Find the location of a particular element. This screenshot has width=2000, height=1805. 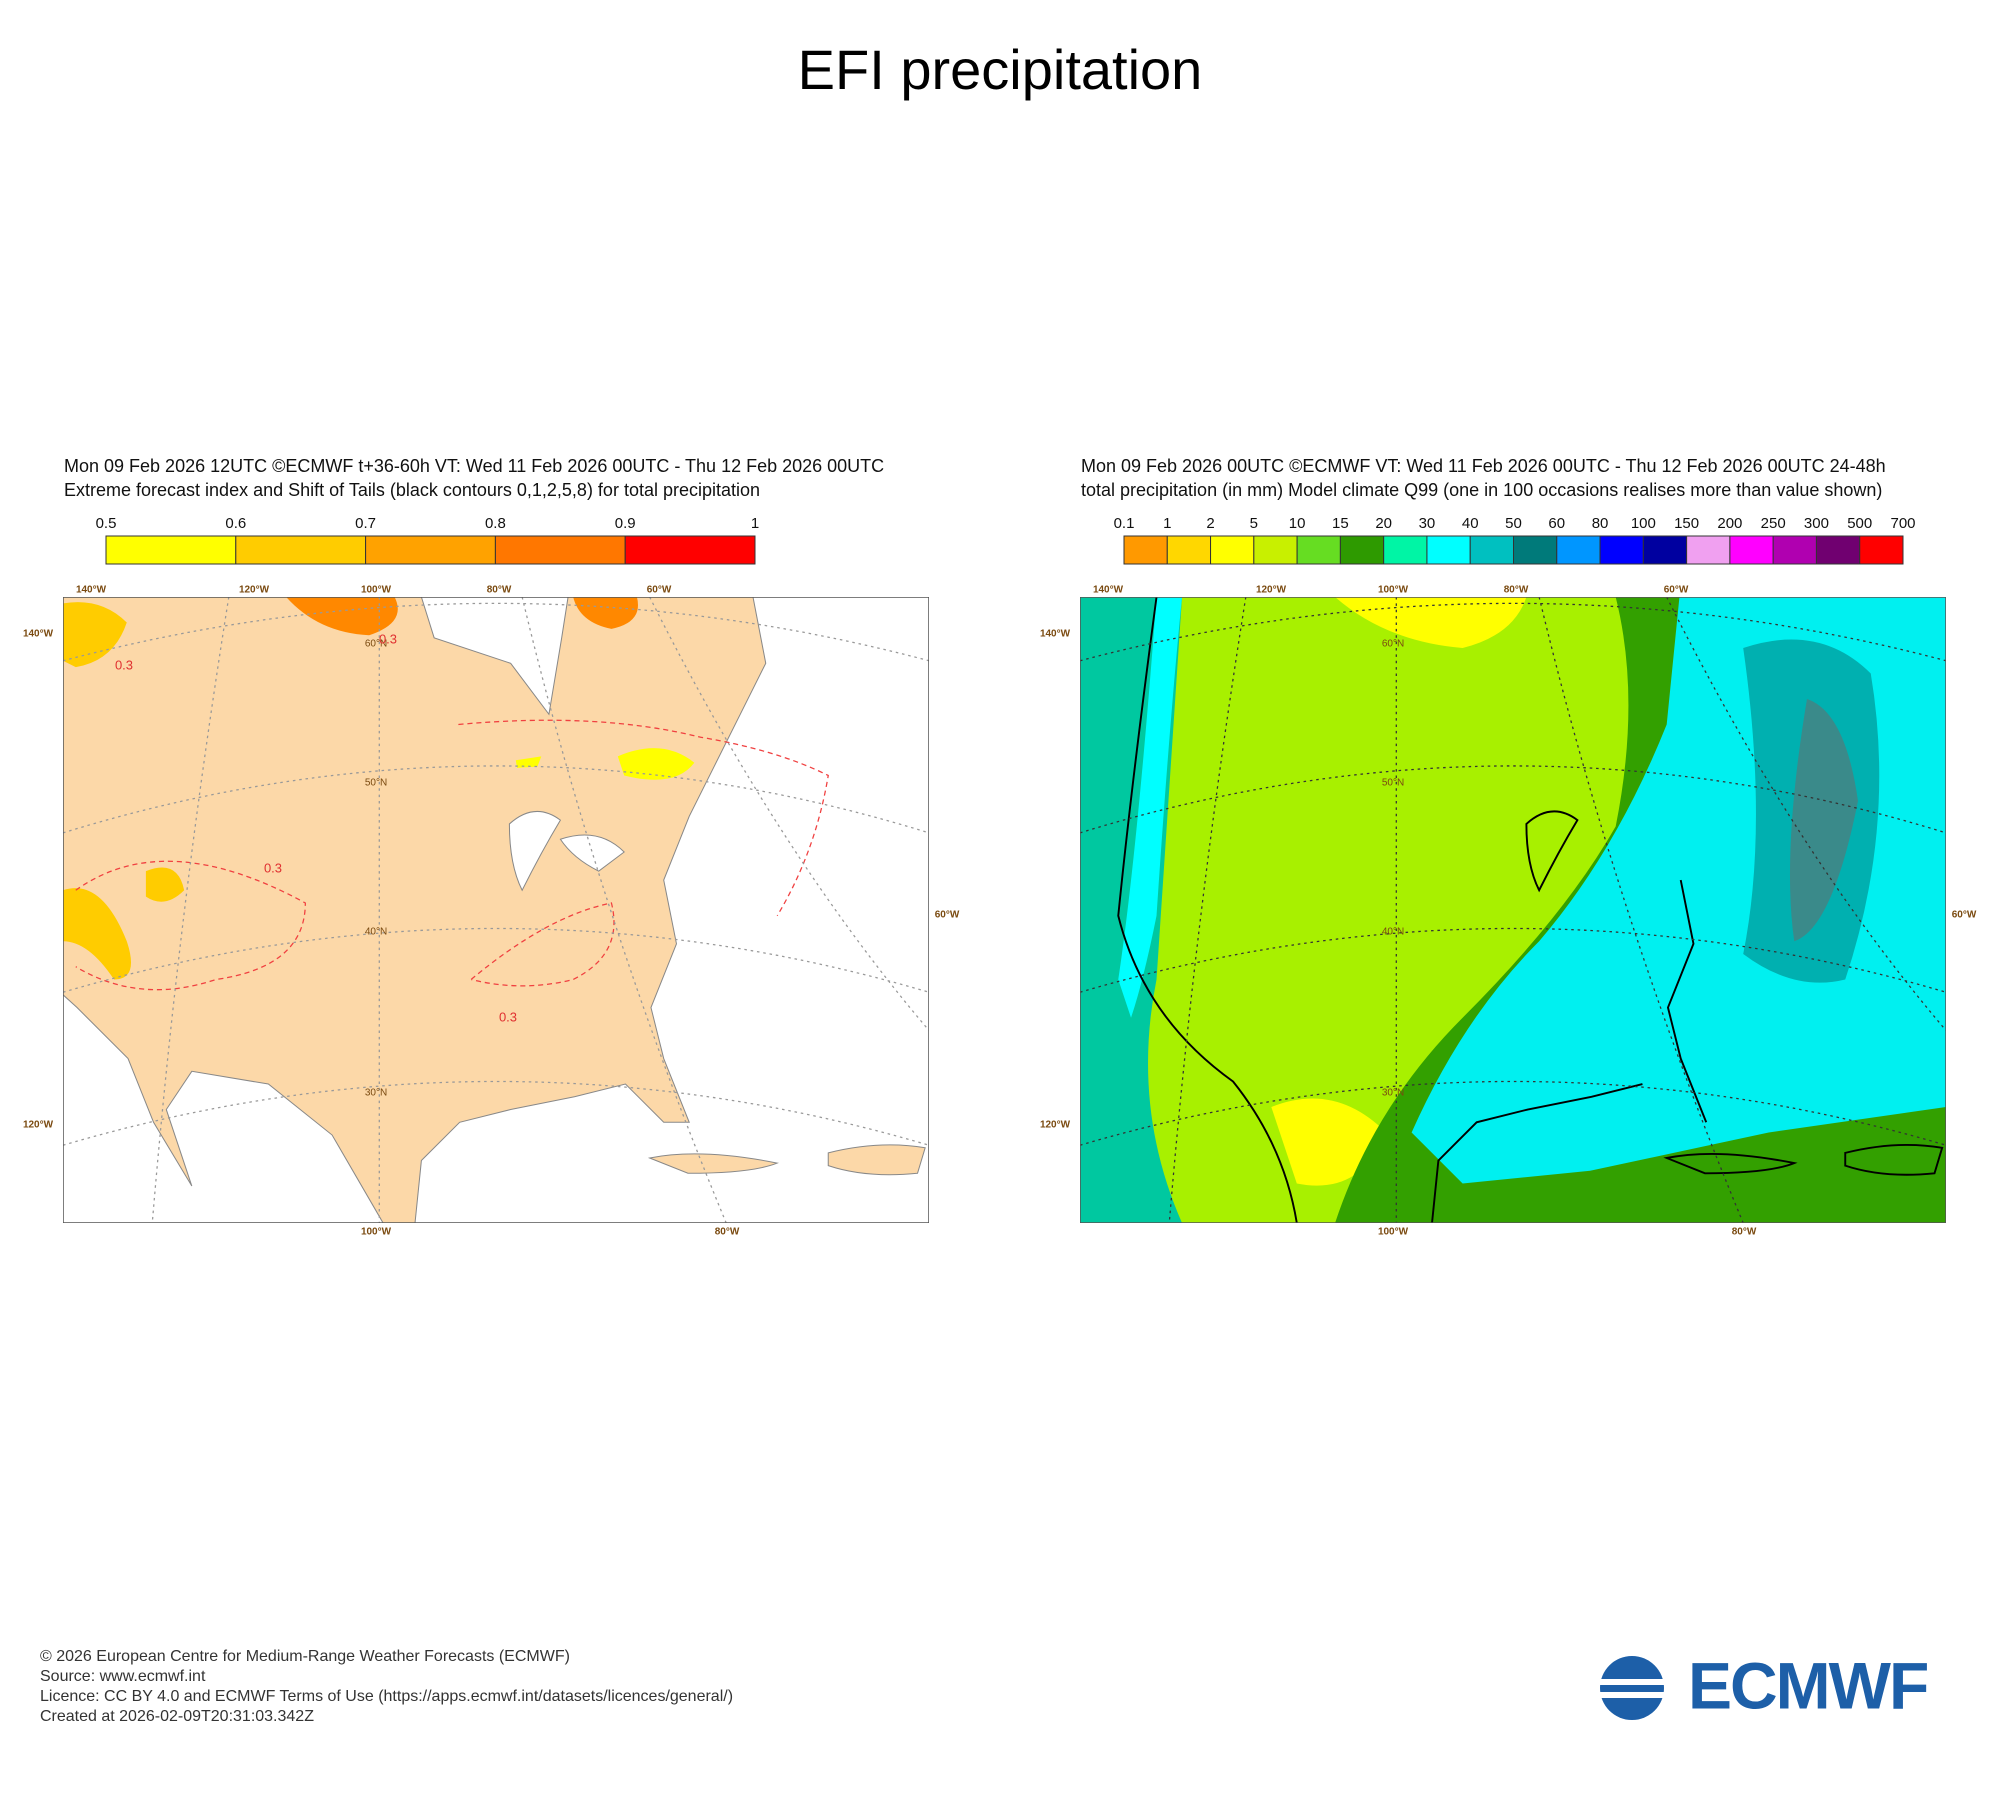

footer-line: Created at 2026-02-09T20:31:03.342Z is located at coordinates (177, 1716).